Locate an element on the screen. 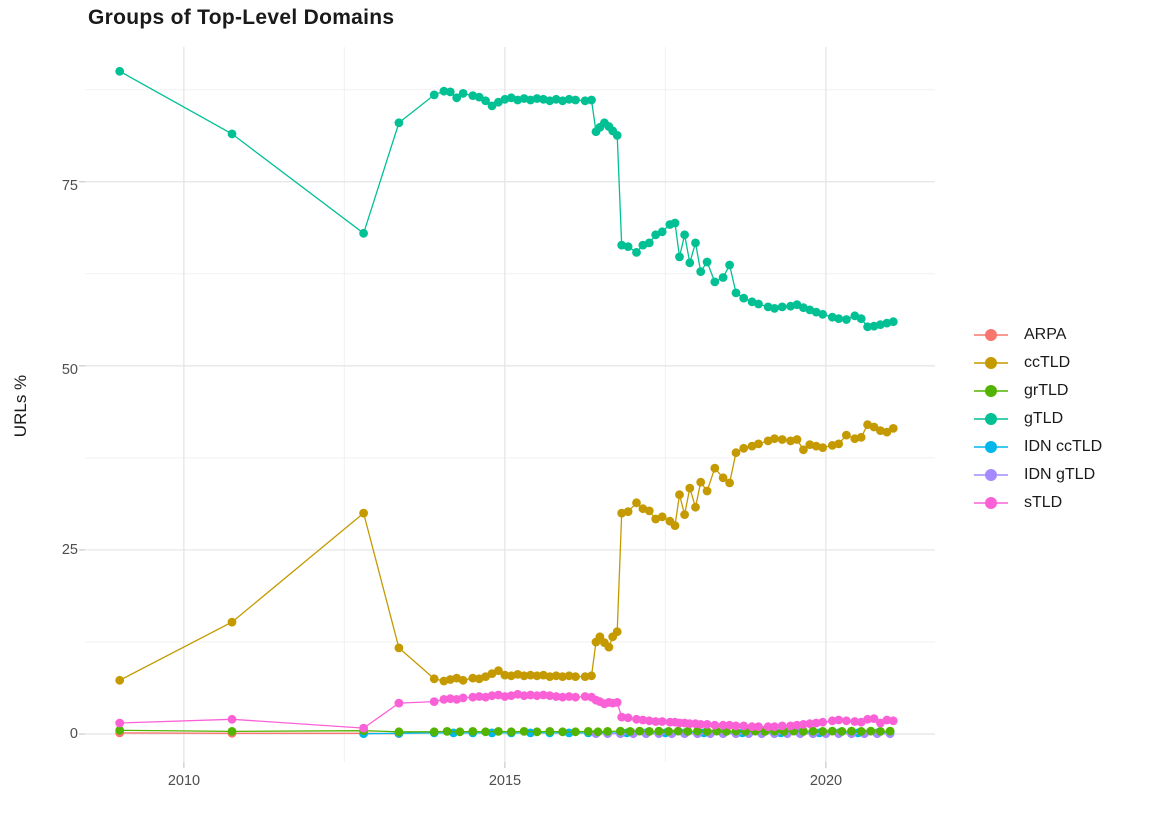 This screenshot has height=827, width=1164. legend-item-idn-cctld: IDN ccTLD is located at coordinates (1038, 447).